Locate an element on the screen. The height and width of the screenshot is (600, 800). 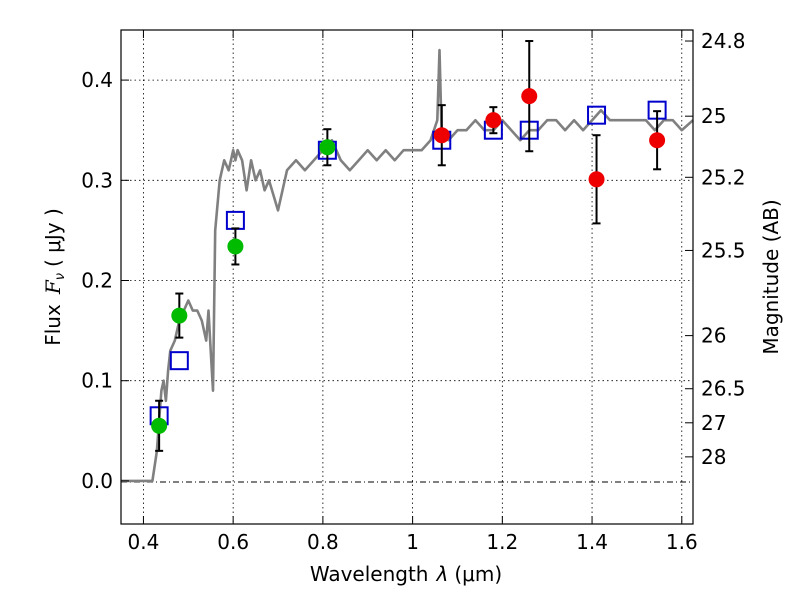
x-tick-label: 0.8 is located at coordinates (323, 542).